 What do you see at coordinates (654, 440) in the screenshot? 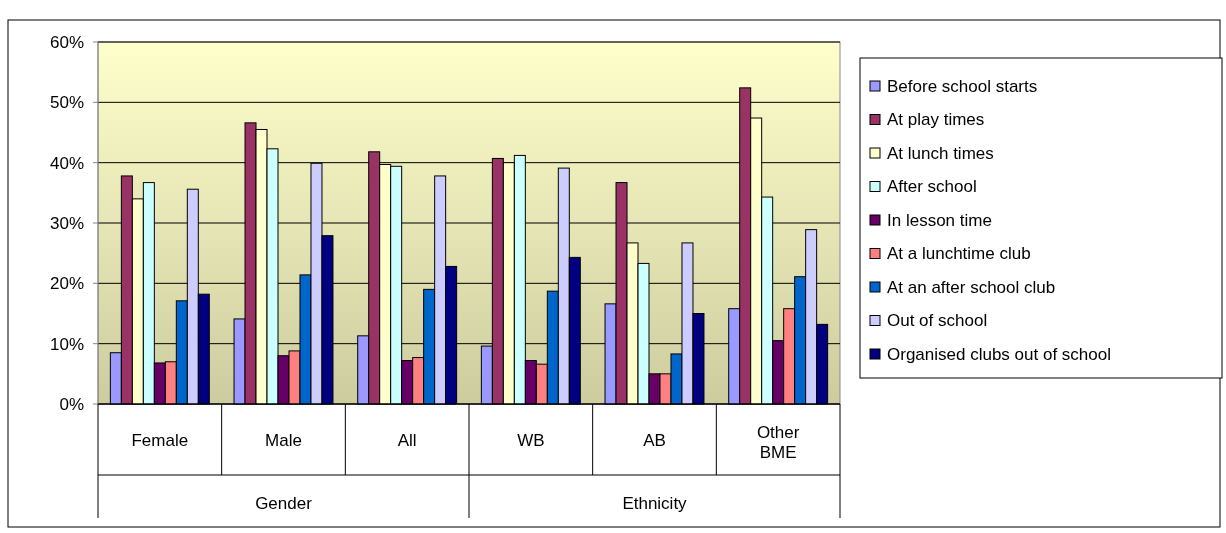
I see `x-tick-label: AB` at bounding box center [654, 440].